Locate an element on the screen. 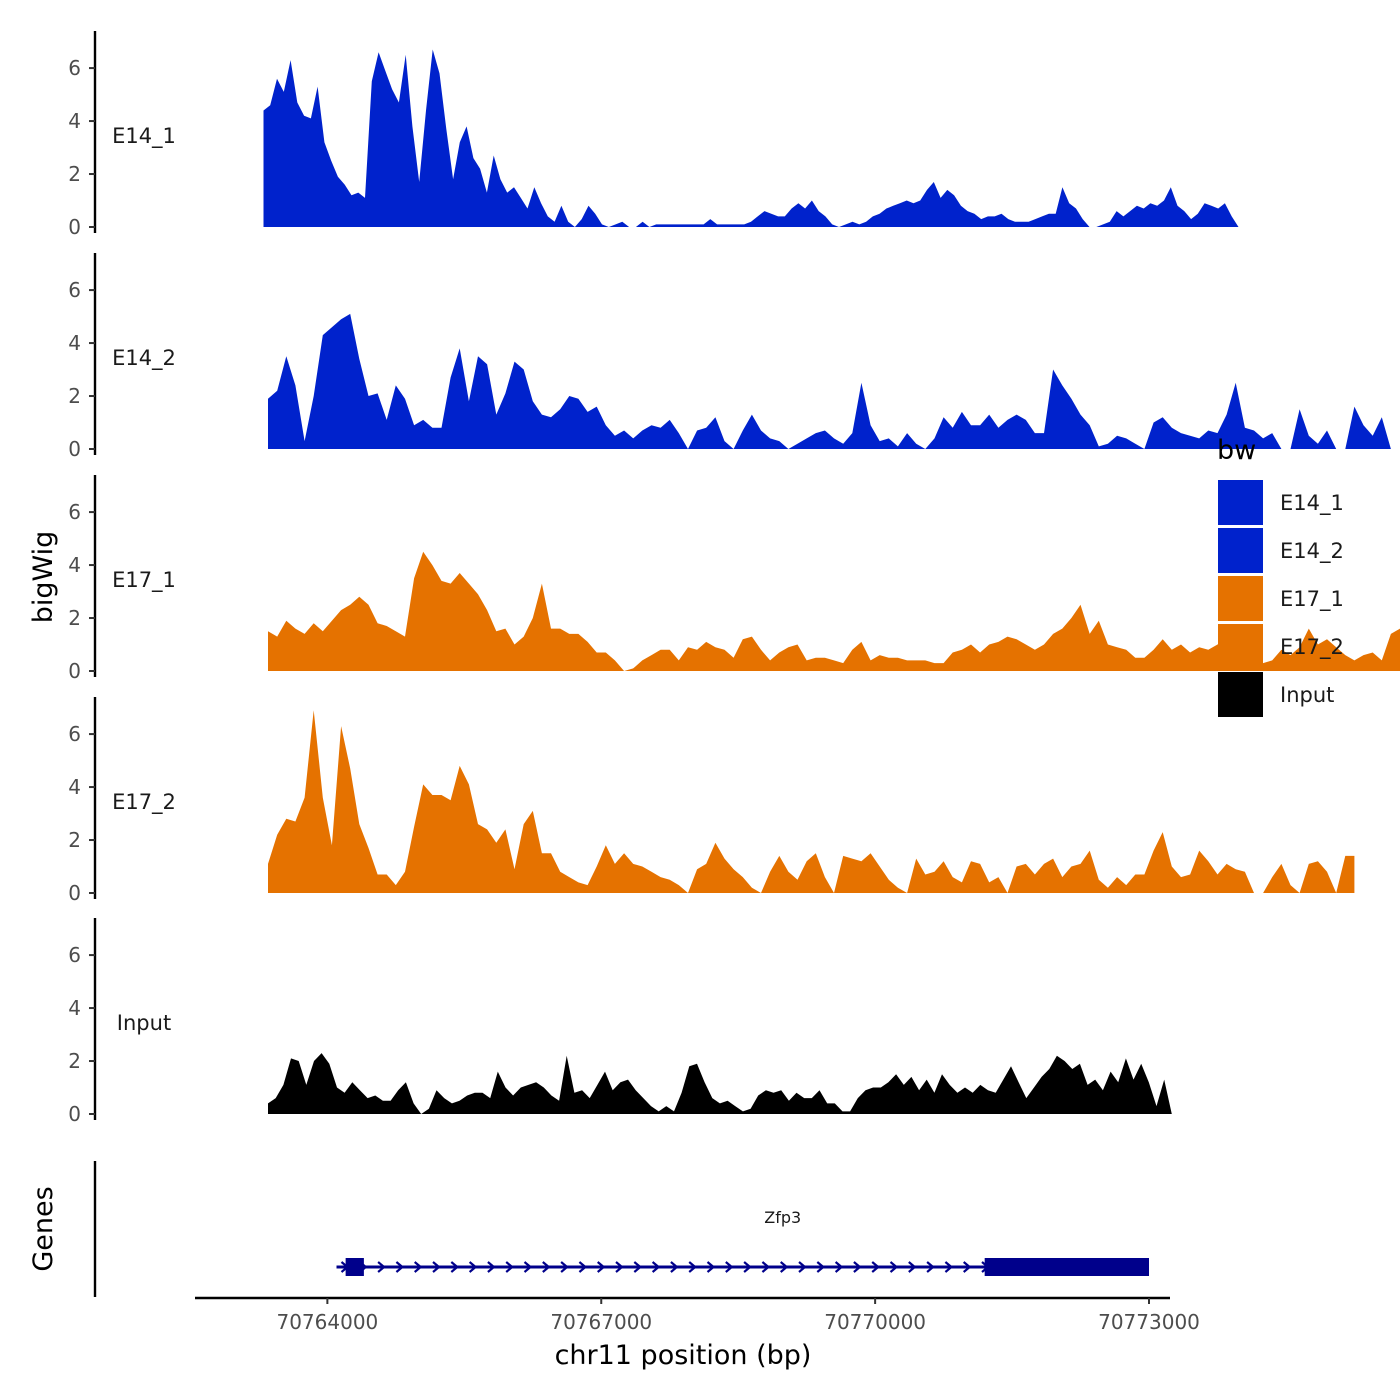  track-E17_1: 0 2 4 6 E17_1 is located at coordinates (734, 579).